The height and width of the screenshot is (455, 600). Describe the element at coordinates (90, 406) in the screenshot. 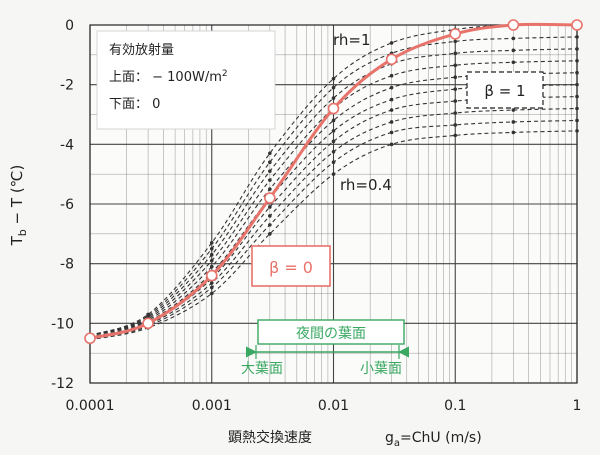

I see `x-tick-label: 0.0001` at that location.